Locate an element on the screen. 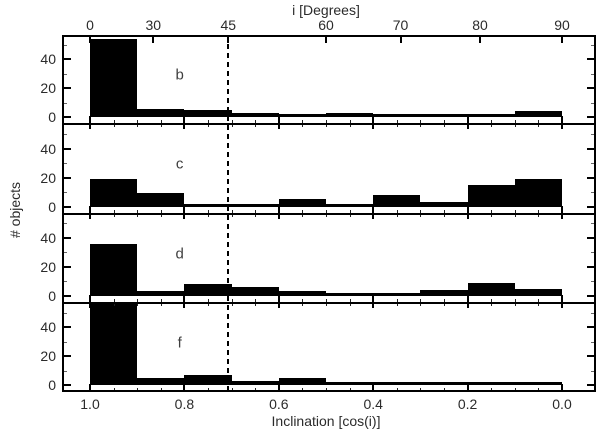 This screenshot has height=436, width=600. top-tick-label: 0 is located at coordinates (90, 25).